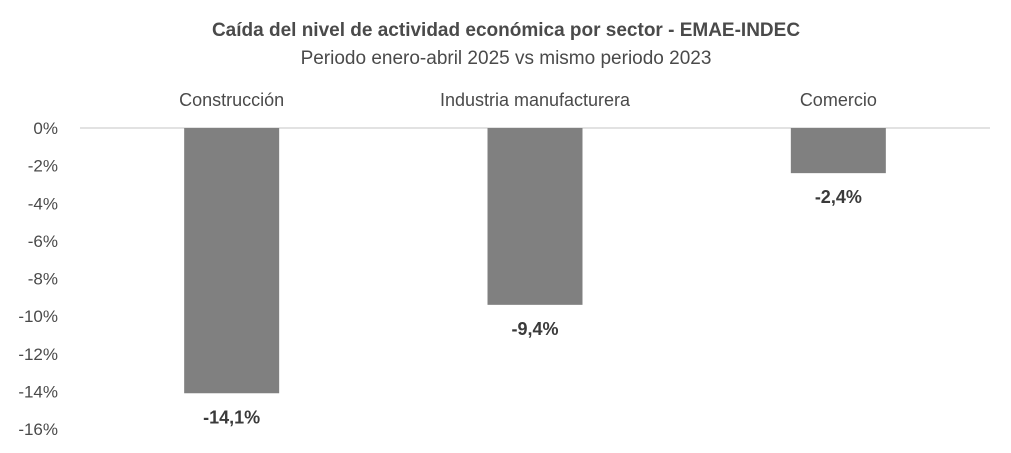 The image size is (1011, 453). I want to click on y-tick-label: -8%, so click(43, 279).